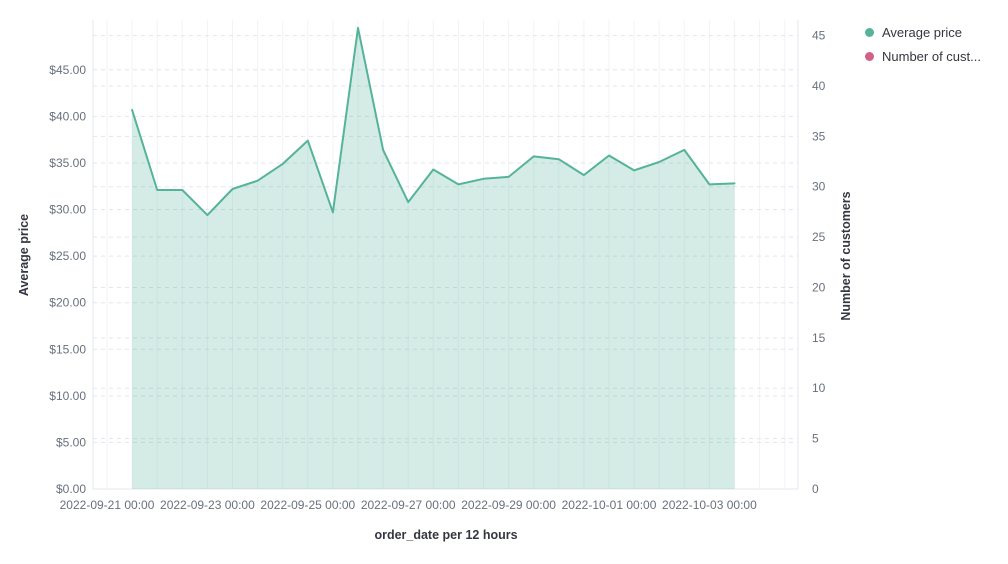  I want to click on y-axis-left-title: Average price, so click(24, 255).